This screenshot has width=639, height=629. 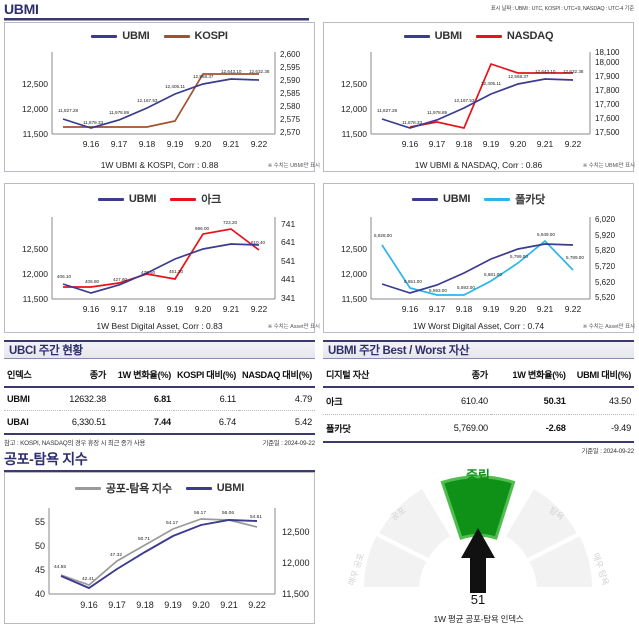 I want to click on col-index: 인덱스, so click(x=32, y=375).